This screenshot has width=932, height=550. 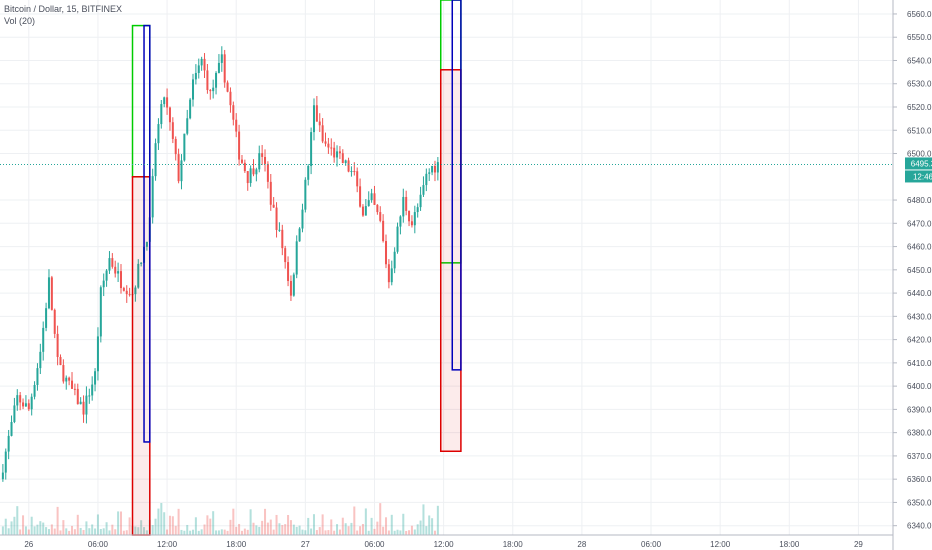 What do you see at coordinates (858, 544) in the screenshot?
I see `time-tick-label: 29` at bounding box center [858, 544].